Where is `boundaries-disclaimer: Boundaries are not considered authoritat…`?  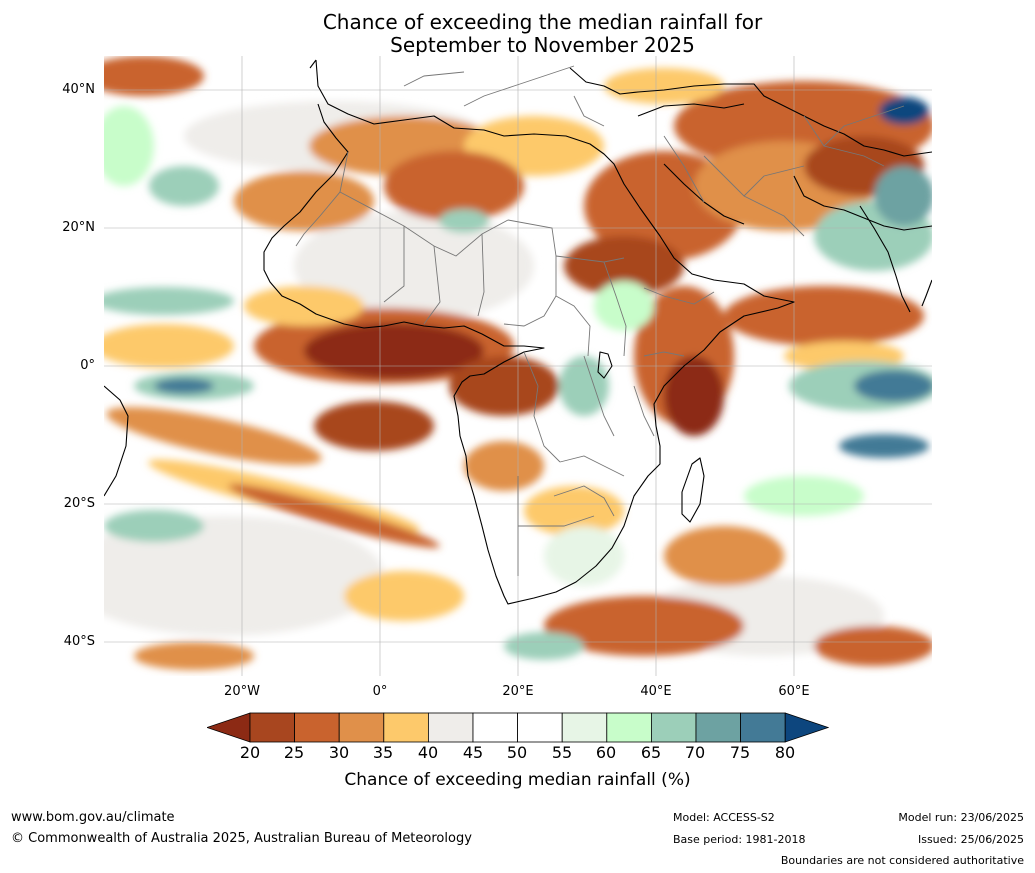
boundaries-disclaimer: Boundaries are not considered authoritat… is located at coordinates (902, 860).